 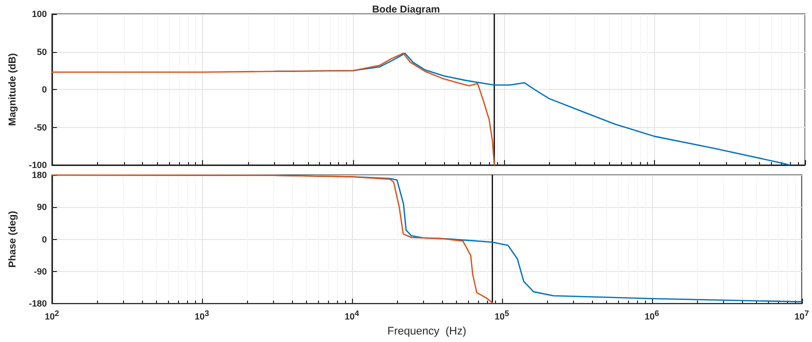 What do you see at coordinates (13, 239) in the screenshot?
I see `y-axis-title: Phase (deg)` at bounding box center [13, 239].